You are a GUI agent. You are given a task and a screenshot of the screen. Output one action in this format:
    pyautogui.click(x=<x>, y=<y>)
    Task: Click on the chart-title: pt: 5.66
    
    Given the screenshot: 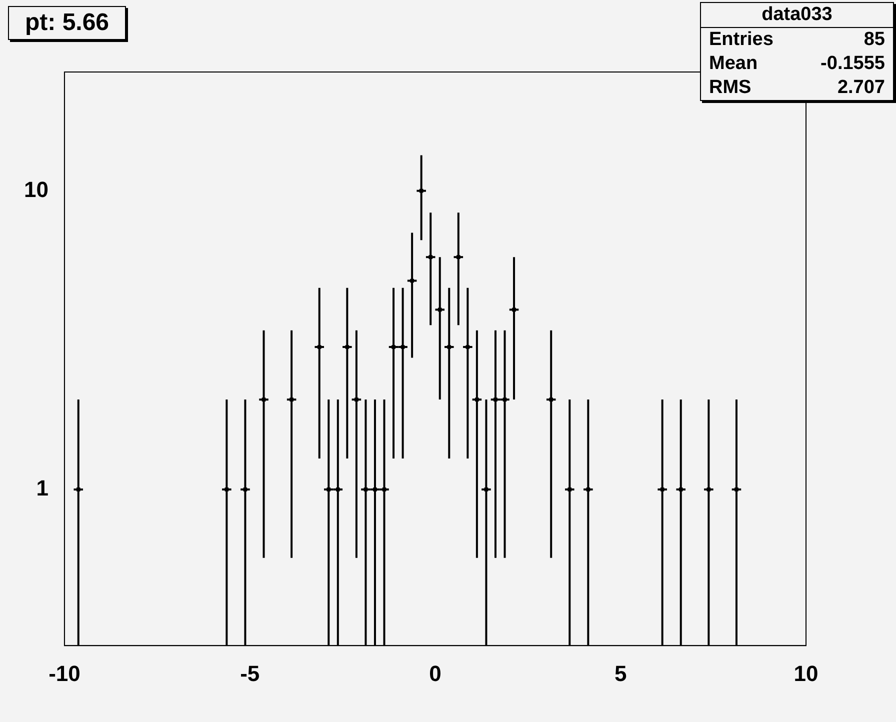 What is the action you would take?
    pyautogui.click(x=67, y=23)
    